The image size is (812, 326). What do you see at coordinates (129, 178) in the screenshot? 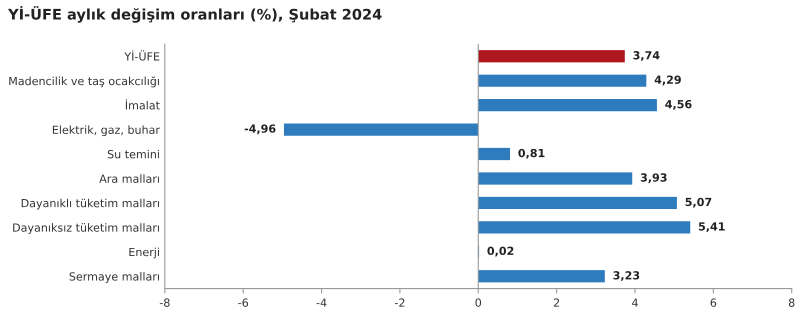
I see `y-tick-label: Ara malları` at bounding box center [129, 178].